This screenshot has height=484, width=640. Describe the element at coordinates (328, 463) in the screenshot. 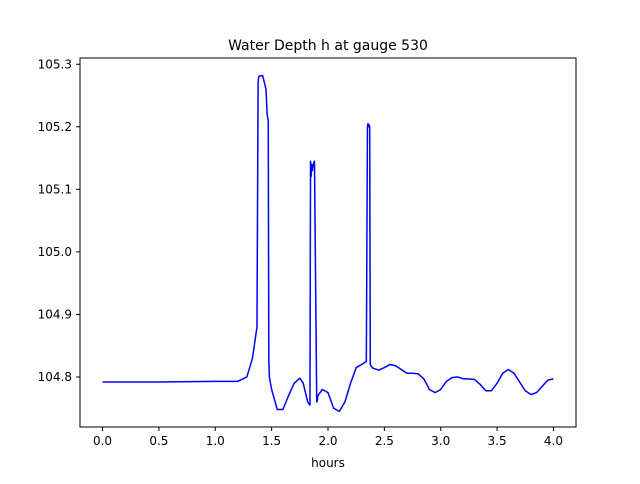

I see `x-axis-label: hours` at that location.